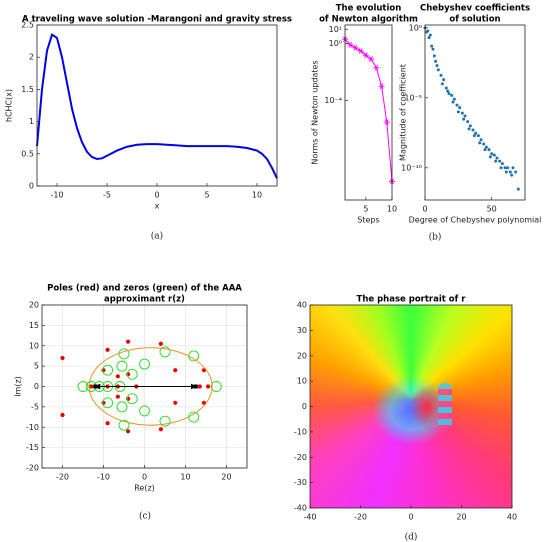 The height and width of the screenshot is (542, 550). Describe the element at coordinates (27, 25) in the screenshot. I see `y-tick-label: 2.5` at that location.